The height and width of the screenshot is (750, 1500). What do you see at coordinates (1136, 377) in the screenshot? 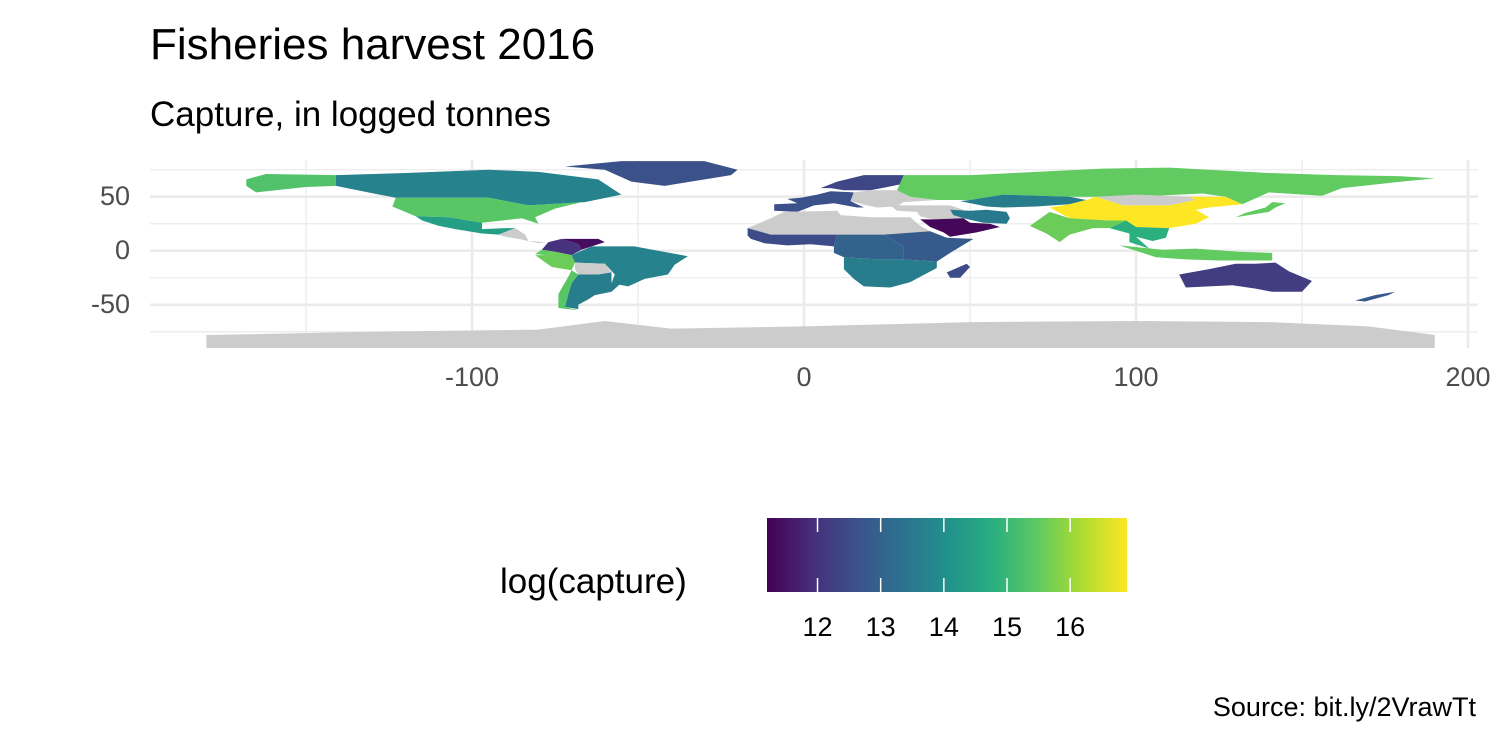
I see `x-tick-label: 100` at bounding box center [1136, 377].